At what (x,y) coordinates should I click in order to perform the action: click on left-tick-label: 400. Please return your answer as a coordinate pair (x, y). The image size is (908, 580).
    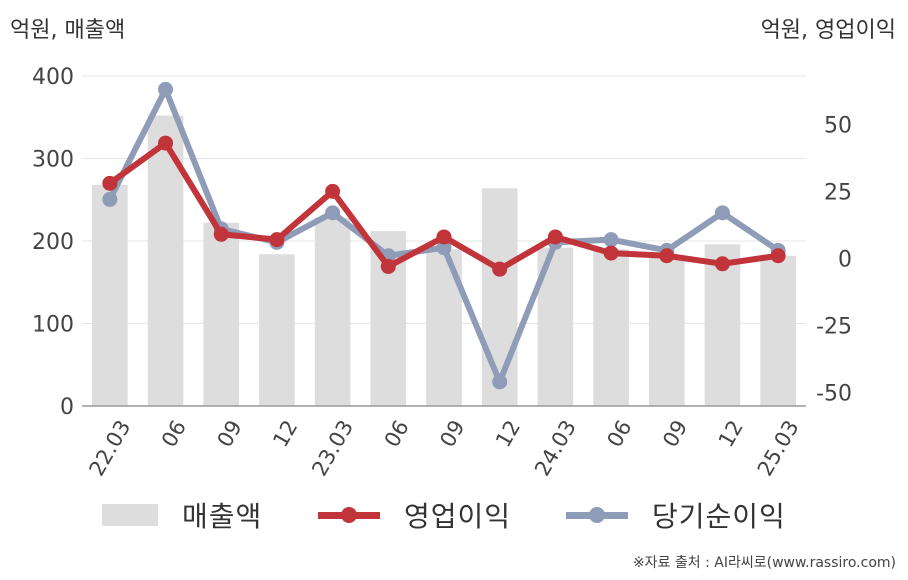
    Looking at the image, I should click on (53, 77).